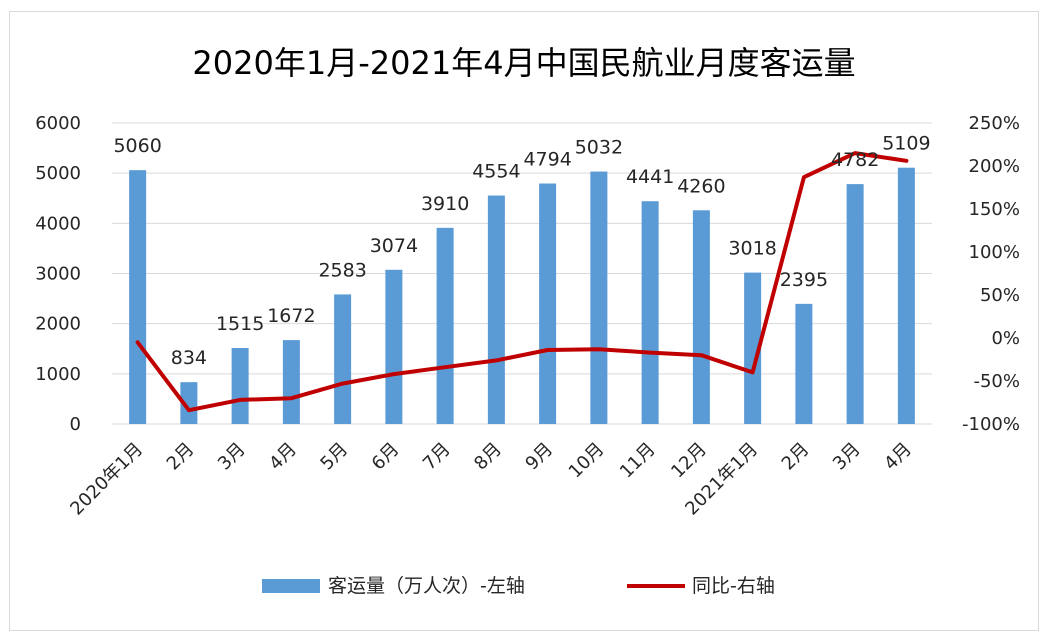  What do you see at coordinates (994, 123) in the screenshot?
I see `right-tick-label: 250%` at bounding box center [994, 123].